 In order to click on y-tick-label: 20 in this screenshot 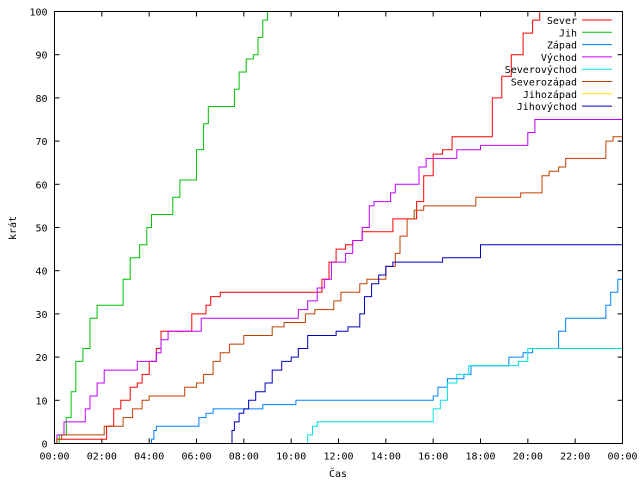, I will do `click(41, 358)`.